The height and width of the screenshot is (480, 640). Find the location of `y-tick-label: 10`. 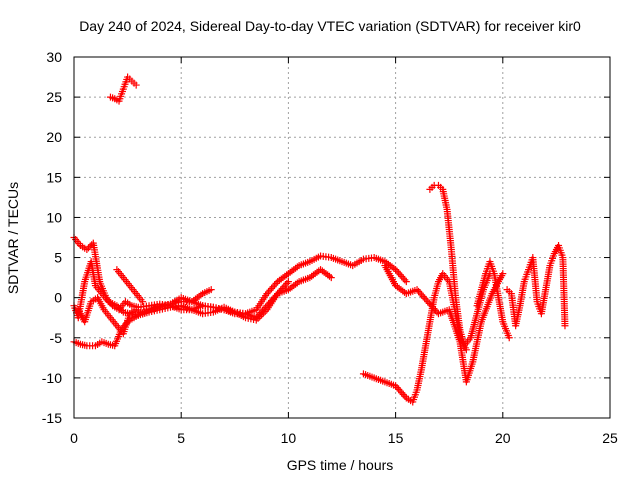

y-tick-label: 10 is located at coordinates (54, 217).